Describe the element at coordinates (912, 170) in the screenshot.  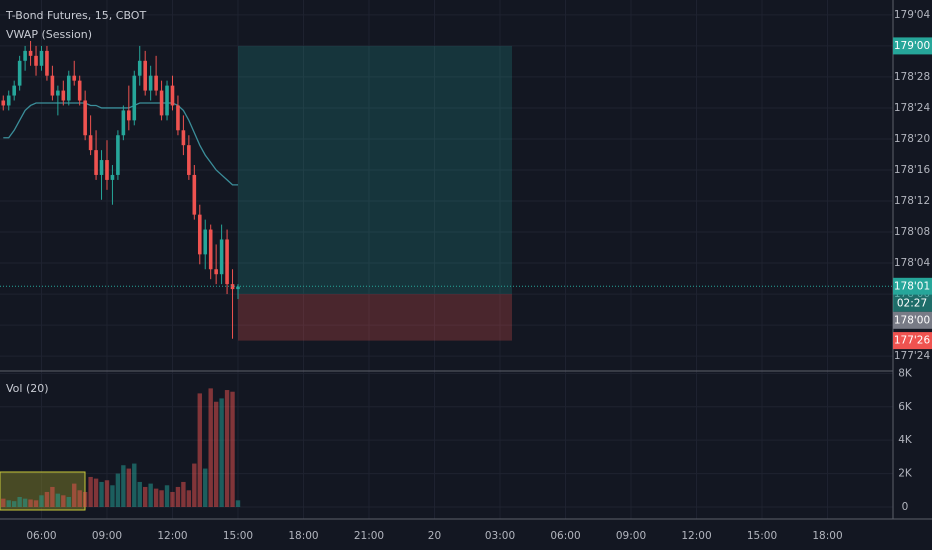
I see `y-tick-label: 178'16` at that location.